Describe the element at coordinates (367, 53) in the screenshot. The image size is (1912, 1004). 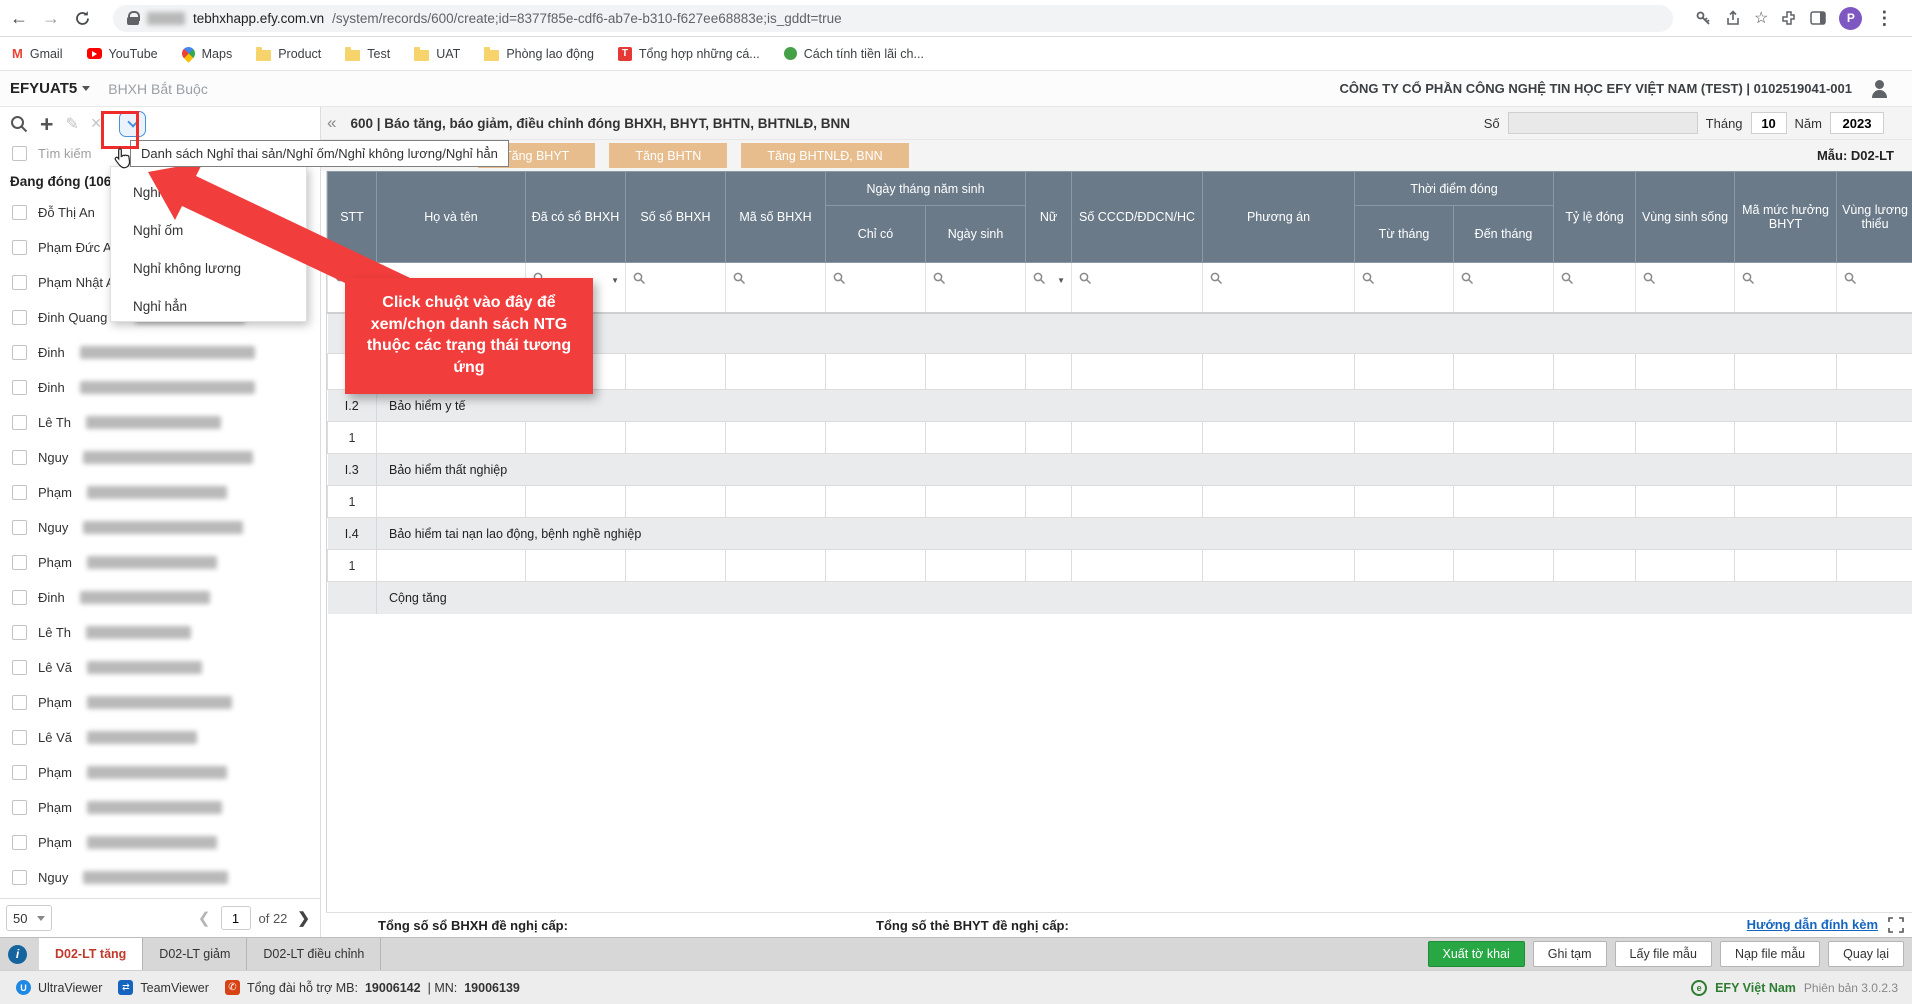
I see `bookmark-item: Test` at that location.